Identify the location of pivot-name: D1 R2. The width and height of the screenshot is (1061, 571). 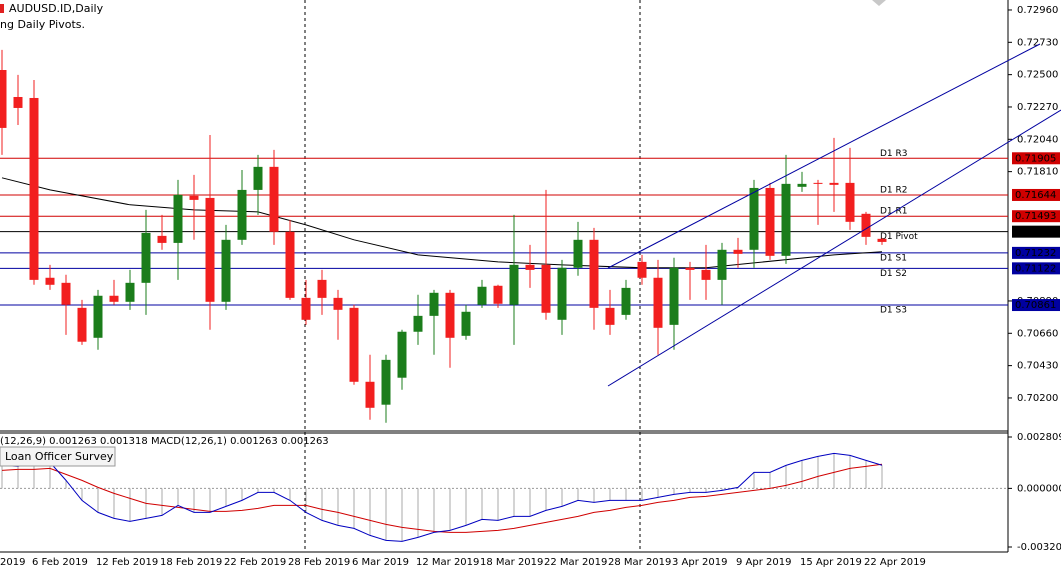
(894, 190).